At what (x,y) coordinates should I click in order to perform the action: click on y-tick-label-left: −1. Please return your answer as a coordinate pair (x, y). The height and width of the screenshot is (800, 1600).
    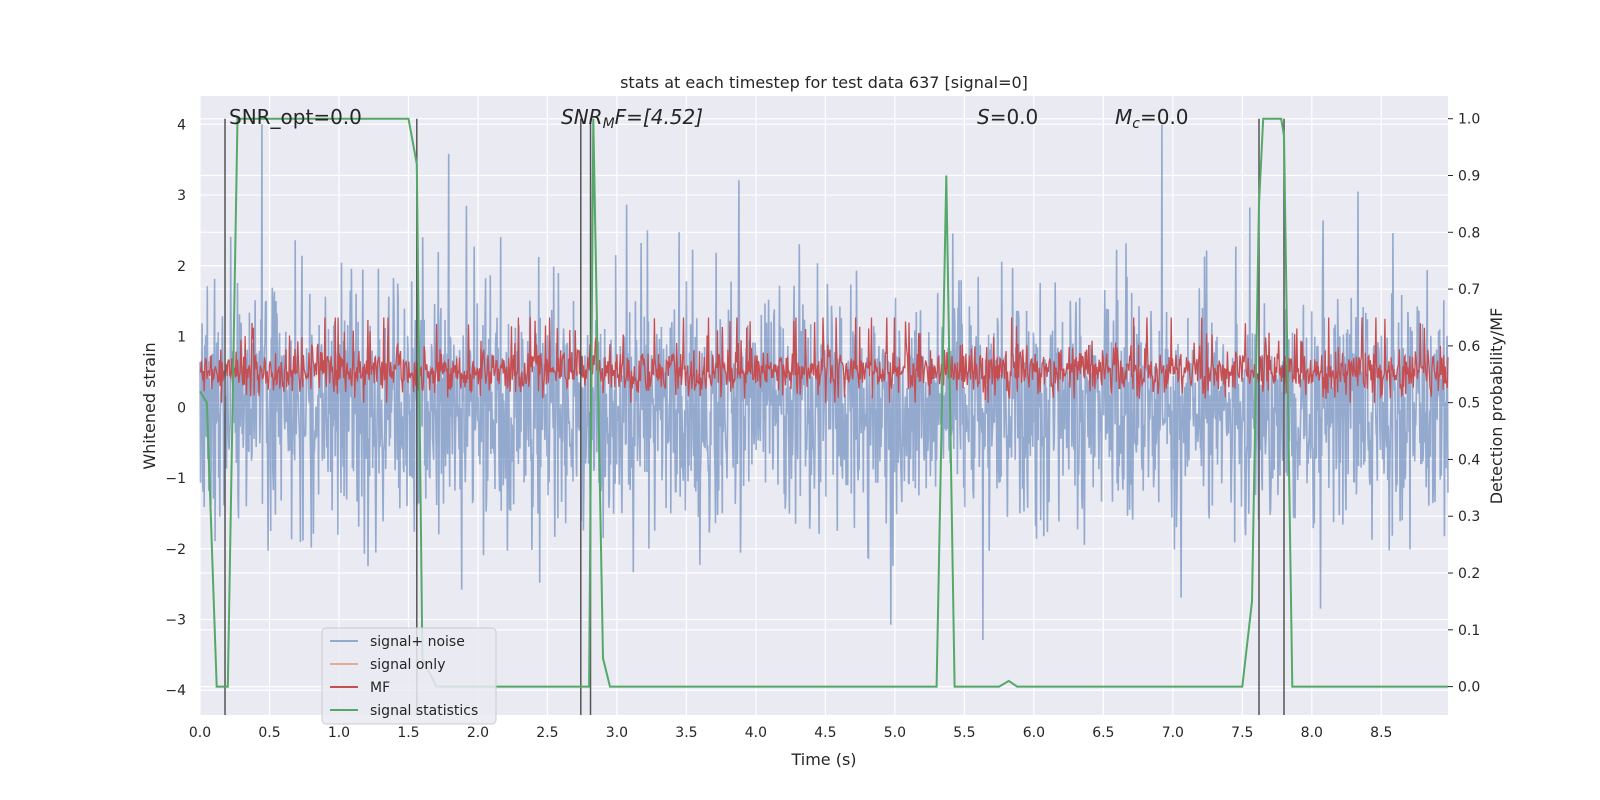
    Looking at the image, I should click on (175, 479).